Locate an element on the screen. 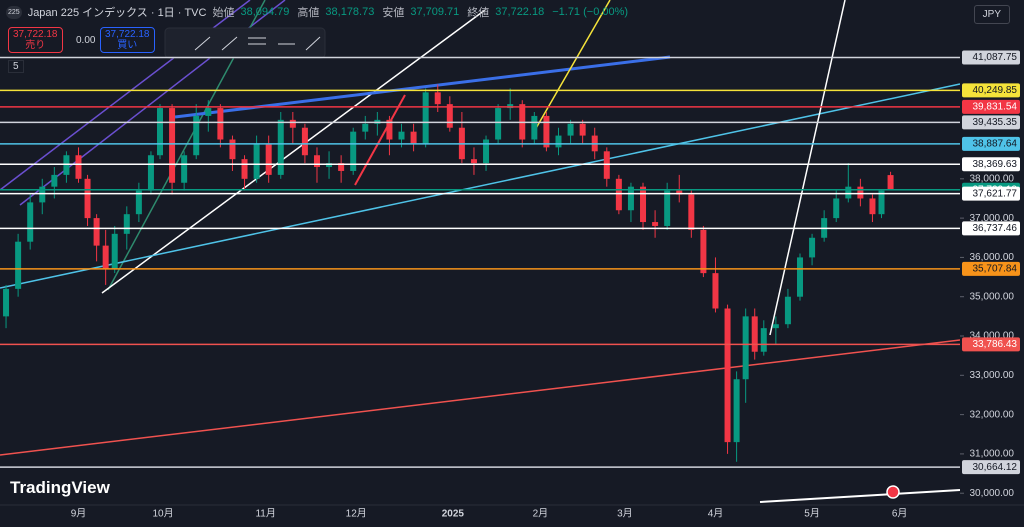  x-tick-label: 2月 is located at coordinates (541, 514).